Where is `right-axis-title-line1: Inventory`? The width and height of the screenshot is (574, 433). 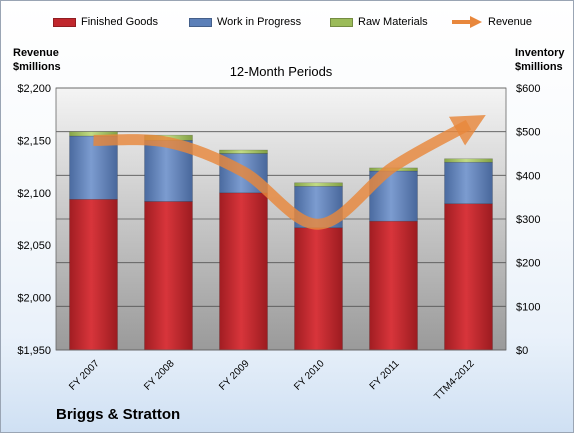
right-axis-title-line1: Inventory is located at coordinates (540, 53).